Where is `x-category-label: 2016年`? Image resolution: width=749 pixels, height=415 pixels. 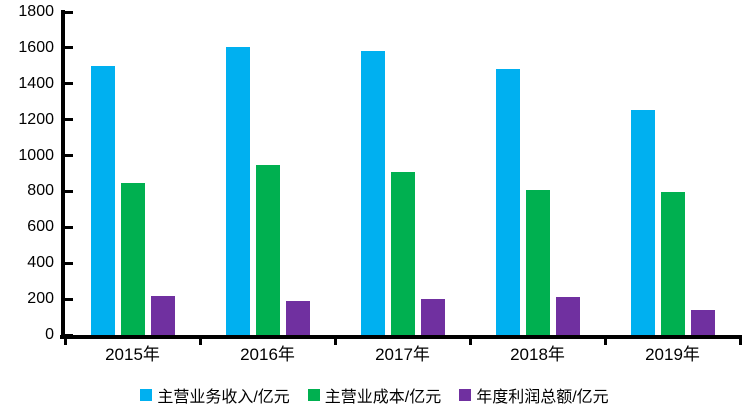
x-category-label: 2016年 is located at coordinates (267, 354).